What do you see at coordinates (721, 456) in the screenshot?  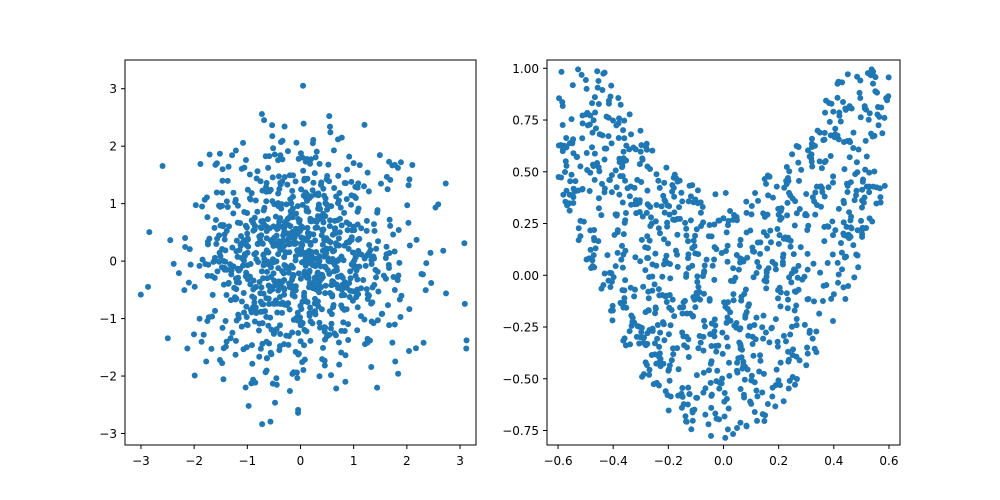 I see `right-x-axis: −0.6 −0.4 −0.2 0.0 0.2 0.4 0.6` at bounding box center [721, 456].